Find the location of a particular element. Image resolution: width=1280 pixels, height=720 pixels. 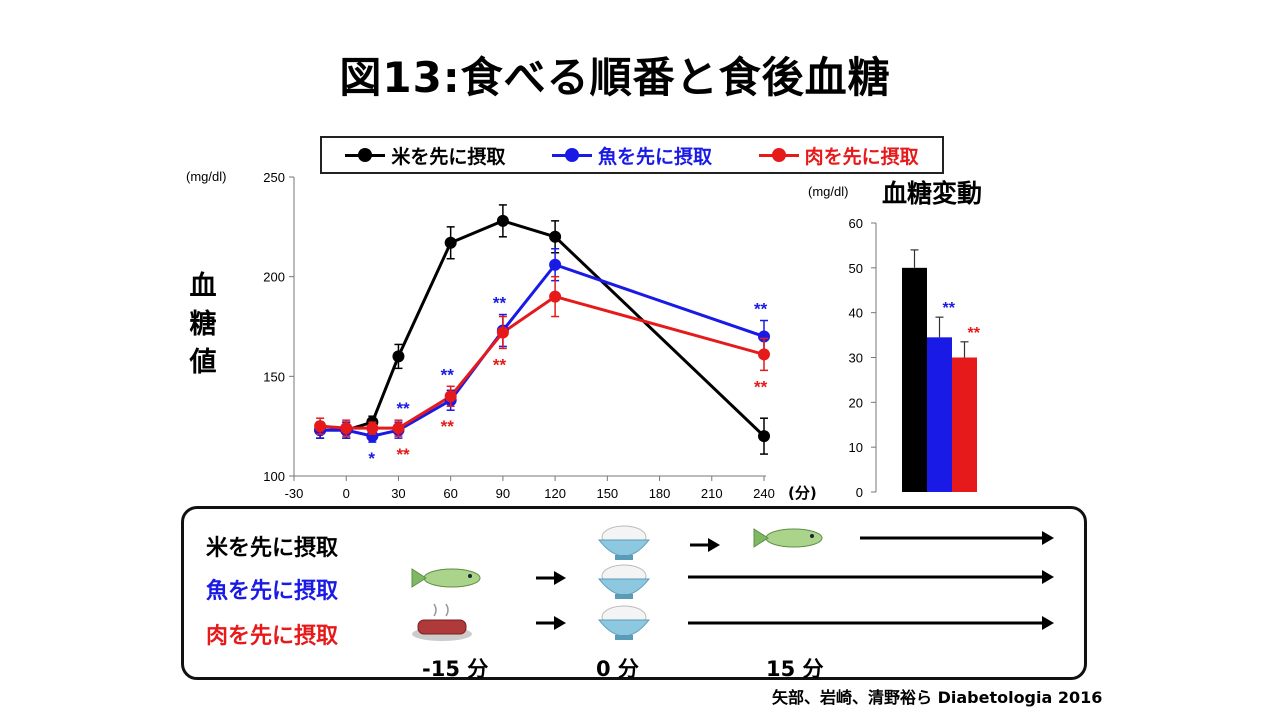

protocol-fish-2-fish-eye is located at coordinates (470, 576).